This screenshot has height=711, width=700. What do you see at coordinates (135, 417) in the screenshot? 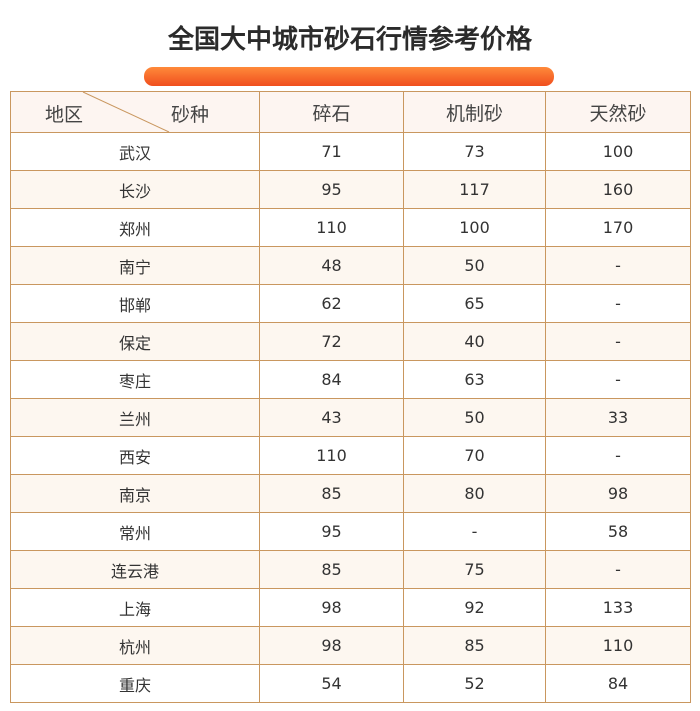
I see `city-cell: 兰州` at bounding box center [135, 417].